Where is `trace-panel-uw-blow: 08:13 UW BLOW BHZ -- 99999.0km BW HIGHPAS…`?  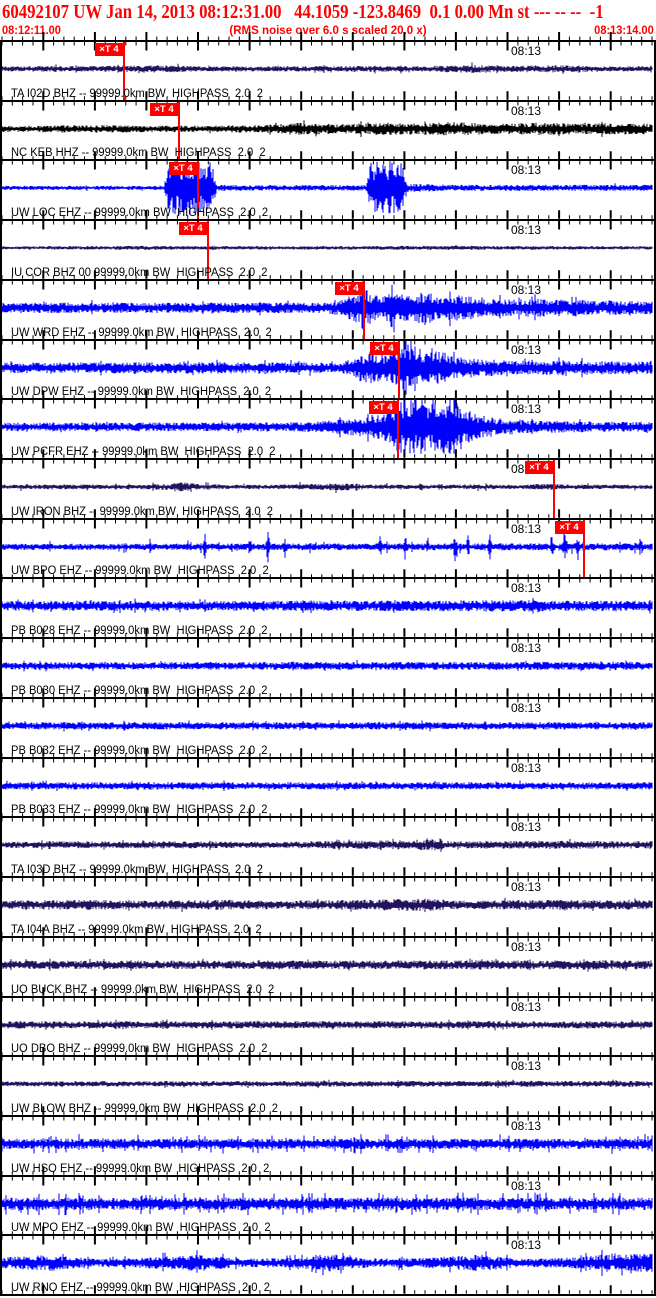 trace-panel-uw-blow: 08:13 UW BLOW BHZ -- 99999.0km BW HIGHPAS… is located at coordinates (328, 1085).